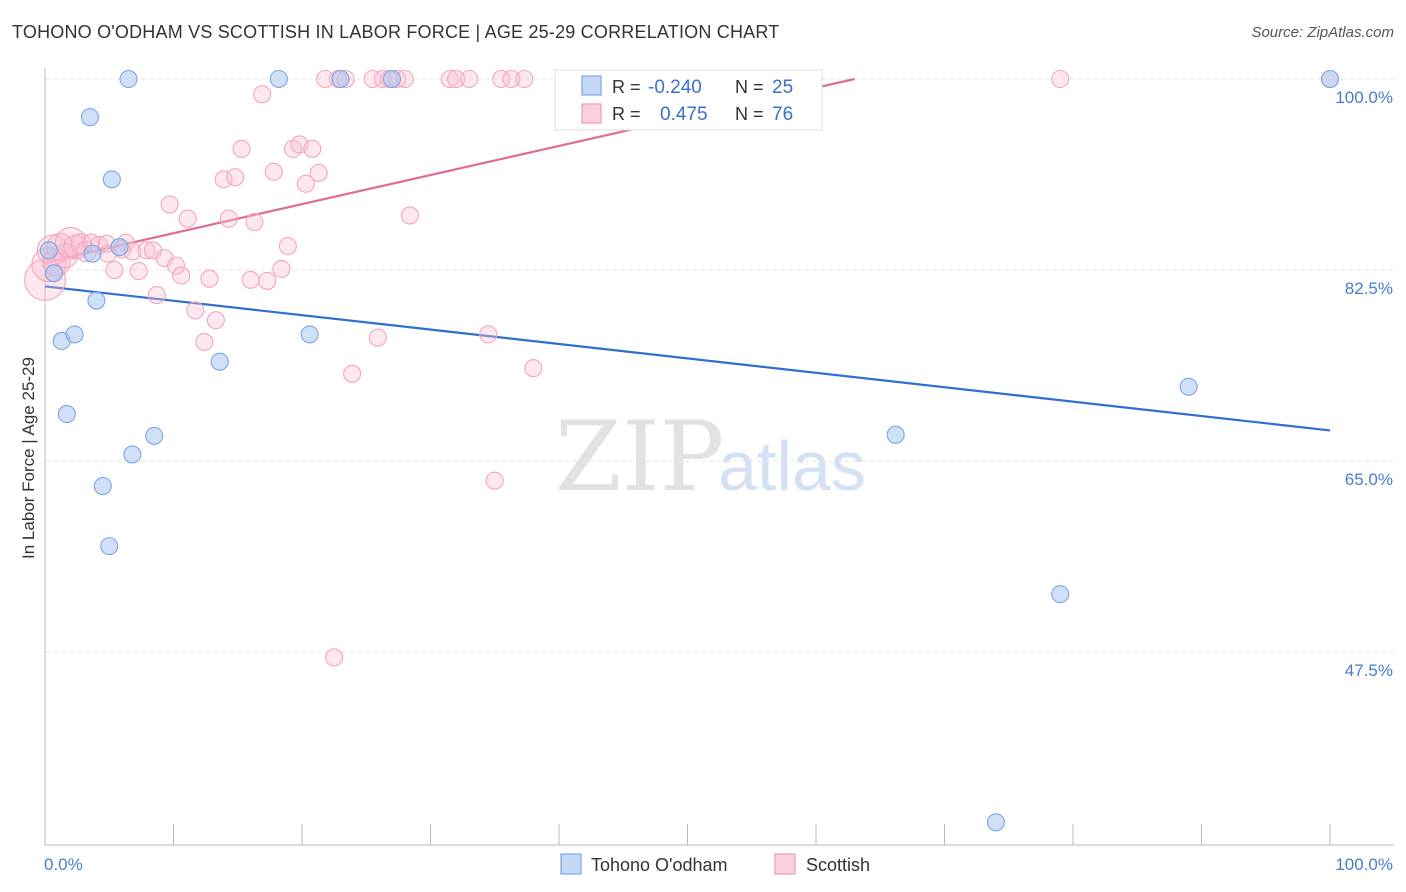 The image size is (1406, 892). What do you see at coordinates (792, 466) in the screenshot?
I see `watermark-atlas: atlas` at bounding box center [792, 466].